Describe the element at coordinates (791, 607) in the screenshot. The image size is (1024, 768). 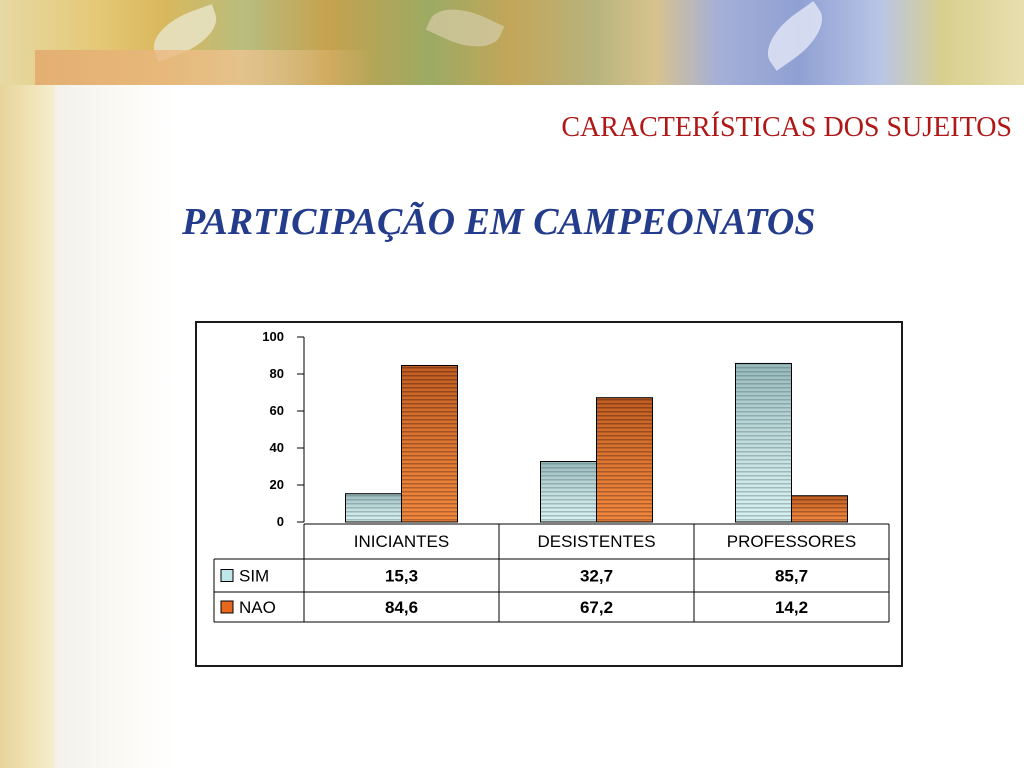
I see `data-label: 14,2` at that location.